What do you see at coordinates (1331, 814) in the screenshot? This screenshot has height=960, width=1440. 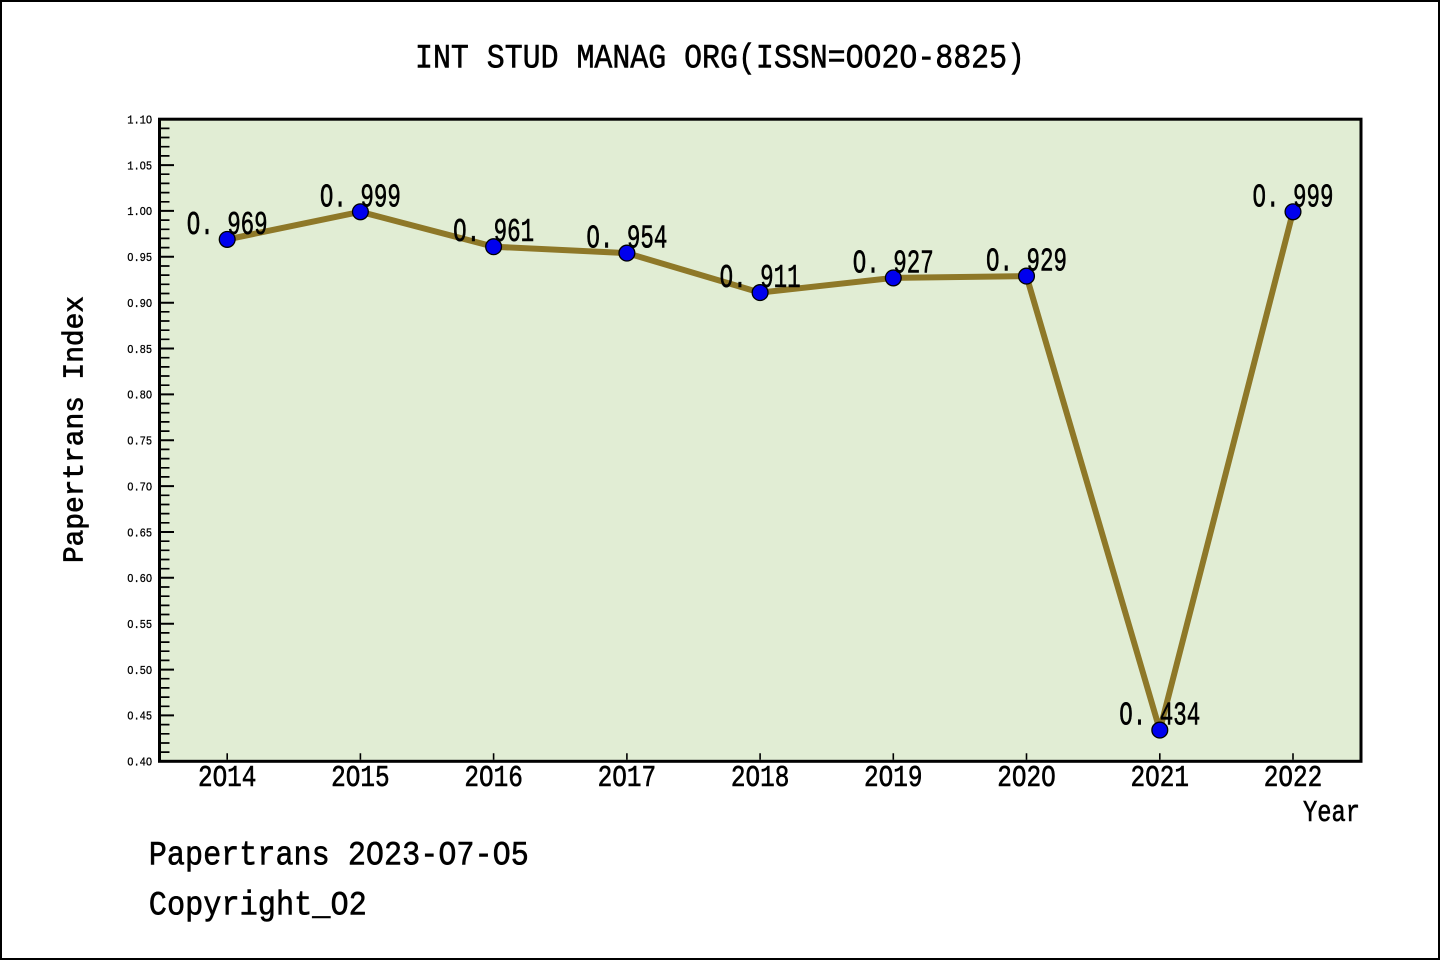 I see `svg-text: Year` at bounding box center [1331, 814].